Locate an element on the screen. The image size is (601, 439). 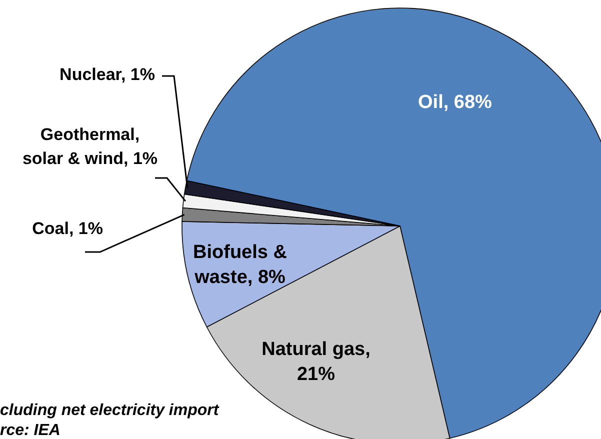
text: cluding net electricity import is located at coordinates (110, 410).